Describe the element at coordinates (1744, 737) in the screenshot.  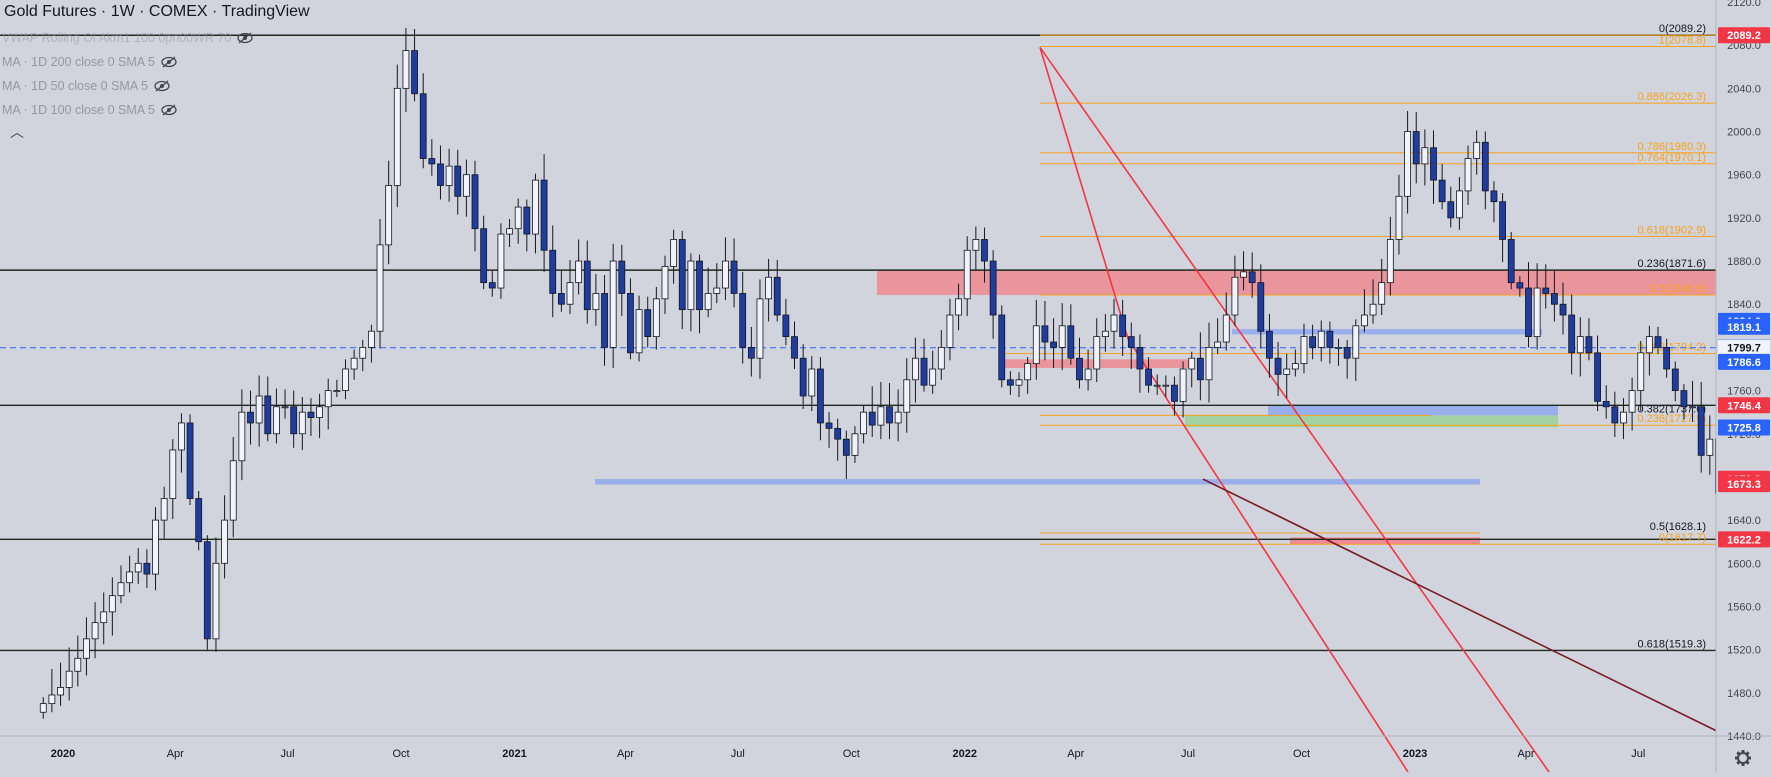
I see `y-tick-label: 1440.0` at that location.